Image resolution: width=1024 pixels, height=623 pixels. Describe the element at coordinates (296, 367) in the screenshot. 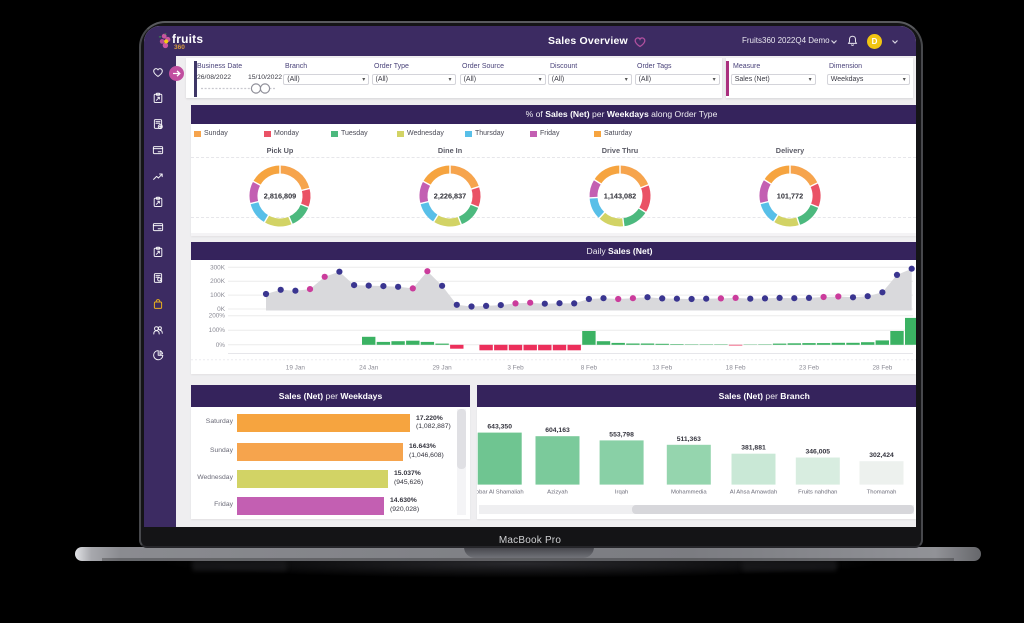

I see `svg-text: 19 Jan` at that location.